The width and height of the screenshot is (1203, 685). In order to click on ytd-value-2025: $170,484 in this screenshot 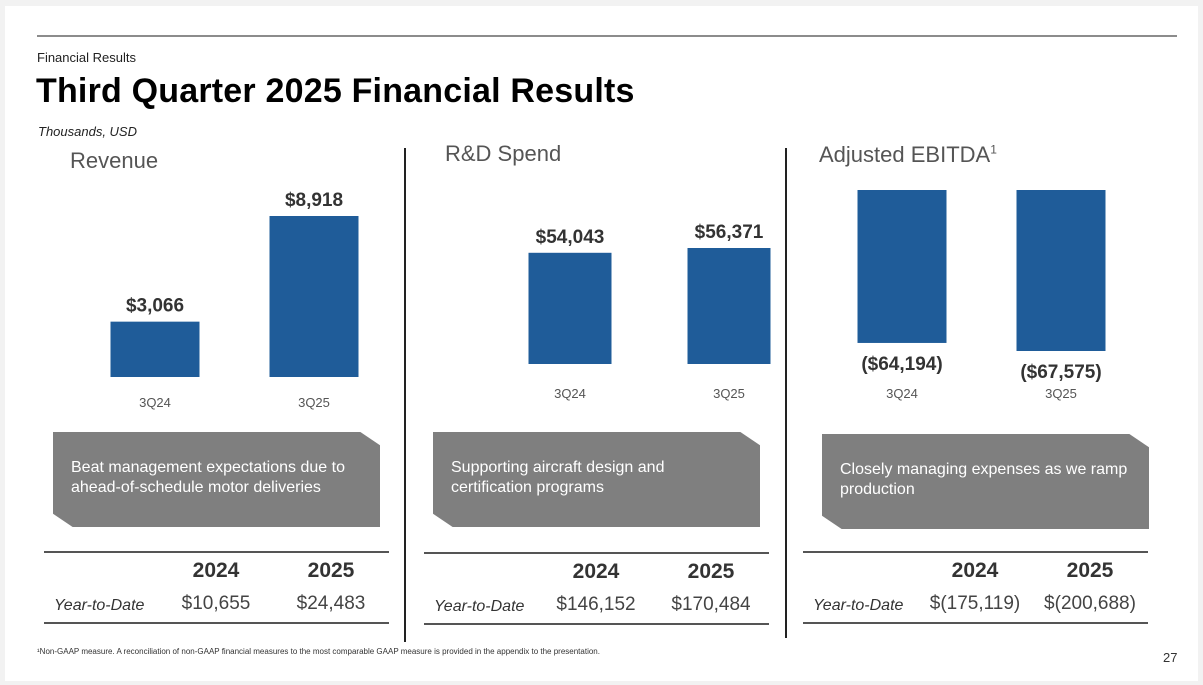, I will do `click(711, 604)`.